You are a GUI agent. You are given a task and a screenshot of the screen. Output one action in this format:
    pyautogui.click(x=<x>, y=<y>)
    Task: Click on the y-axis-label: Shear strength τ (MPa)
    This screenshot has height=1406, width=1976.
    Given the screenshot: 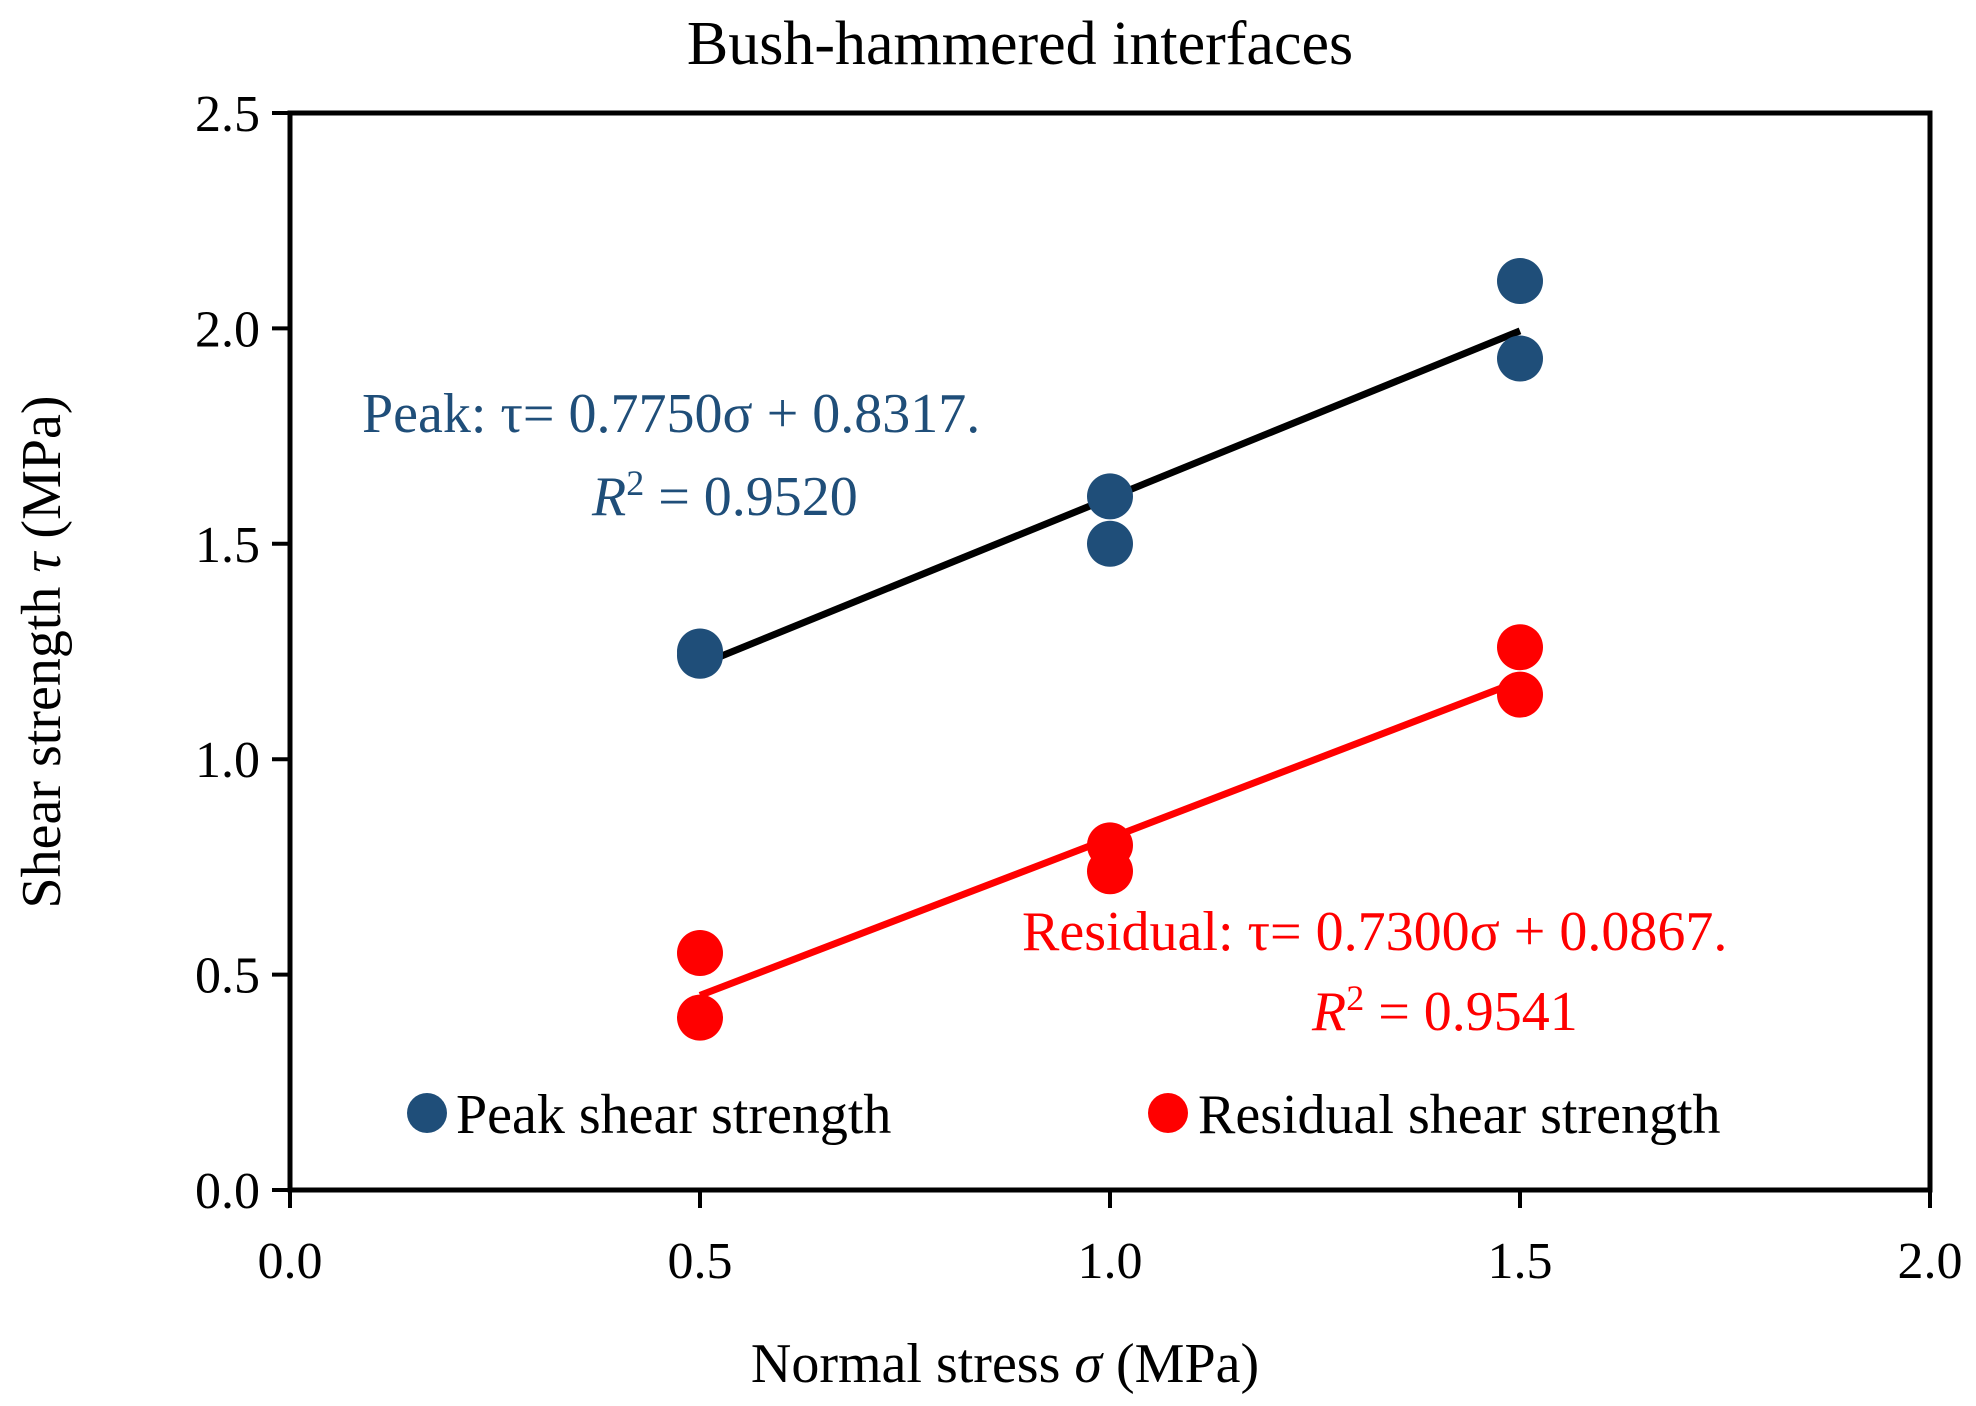 What is the action you would take?
    pyautogui.click(x=42, y=651)
    